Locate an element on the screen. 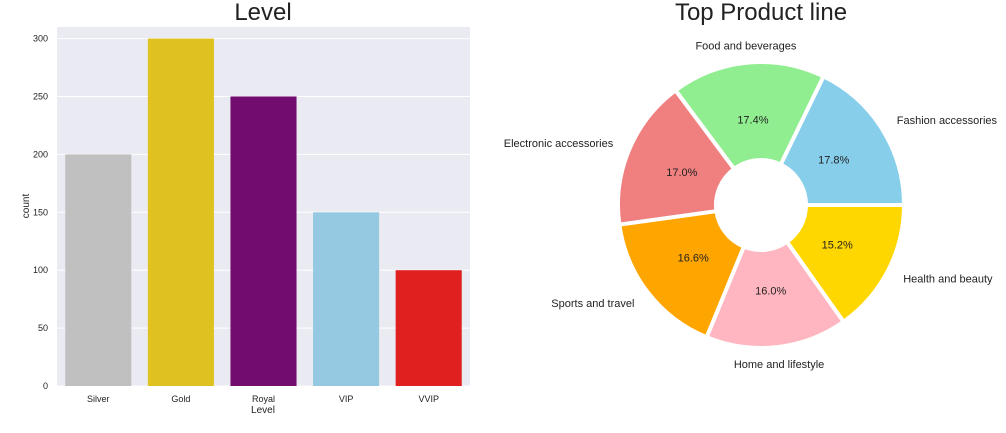 The width and height of the screenshot is (1006, 433). bar-y-axis-label: count is located at coordinates (26, 206).